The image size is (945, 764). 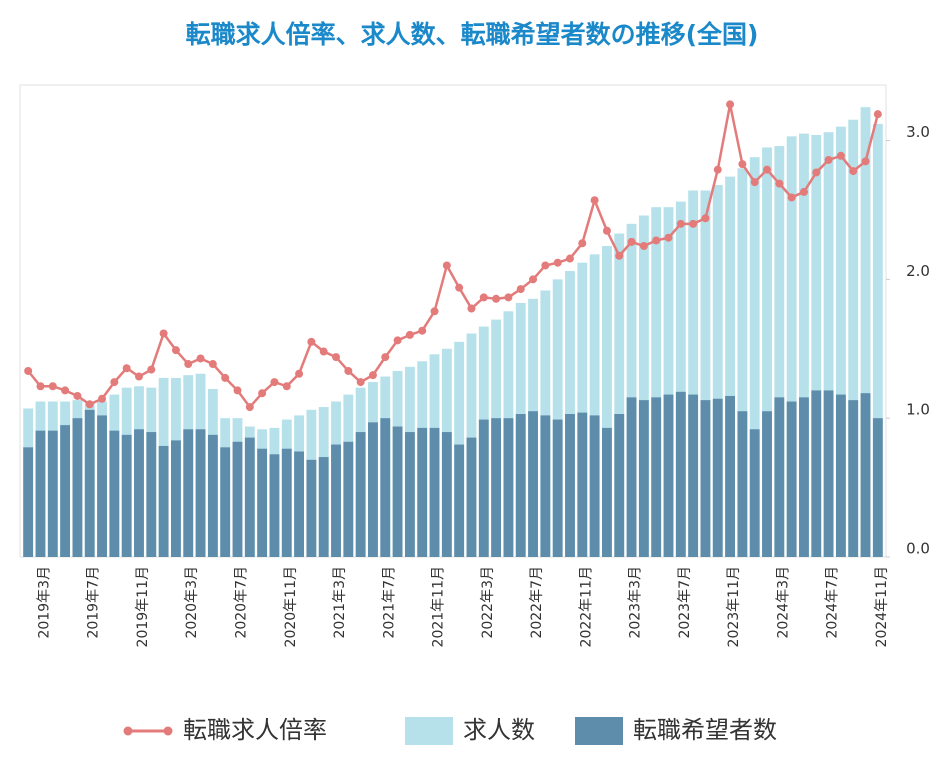 What do you see at coordinates (918, 410) in the screenshot?
I see `y-tick-label: 1.0` at bounding box center [918, 410].